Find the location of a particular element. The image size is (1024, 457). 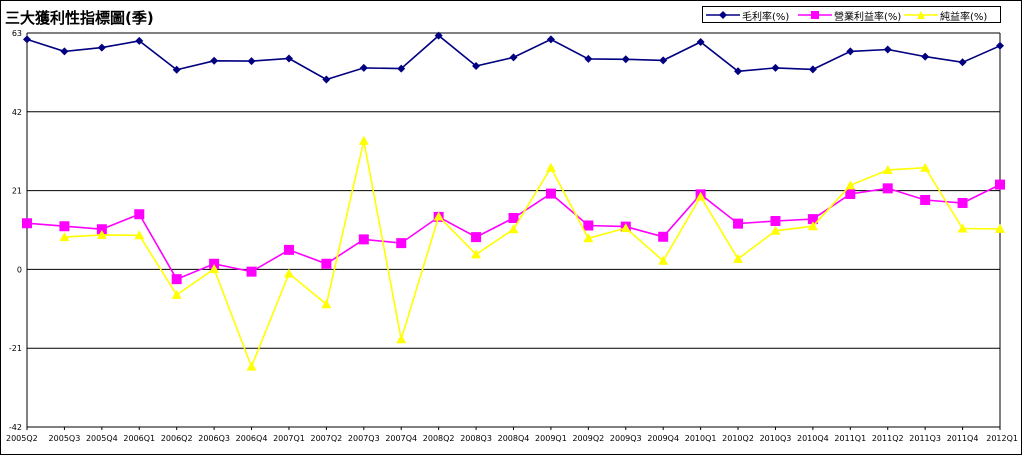

legend-label: 營業利益率(%) is located at coordinates (868, 17).